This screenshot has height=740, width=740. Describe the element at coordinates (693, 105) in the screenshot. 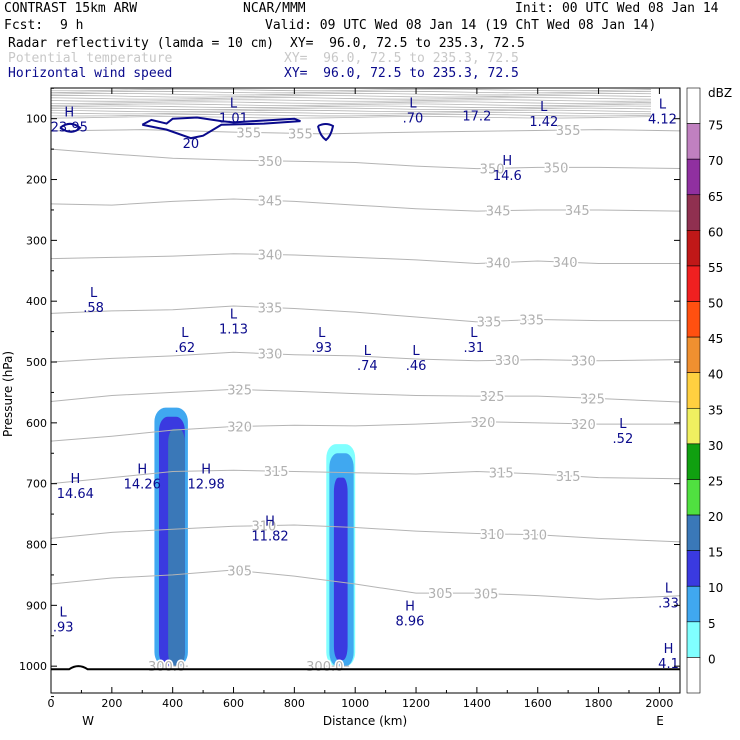

I see `colorbar-swatch-dBZ` at that location.